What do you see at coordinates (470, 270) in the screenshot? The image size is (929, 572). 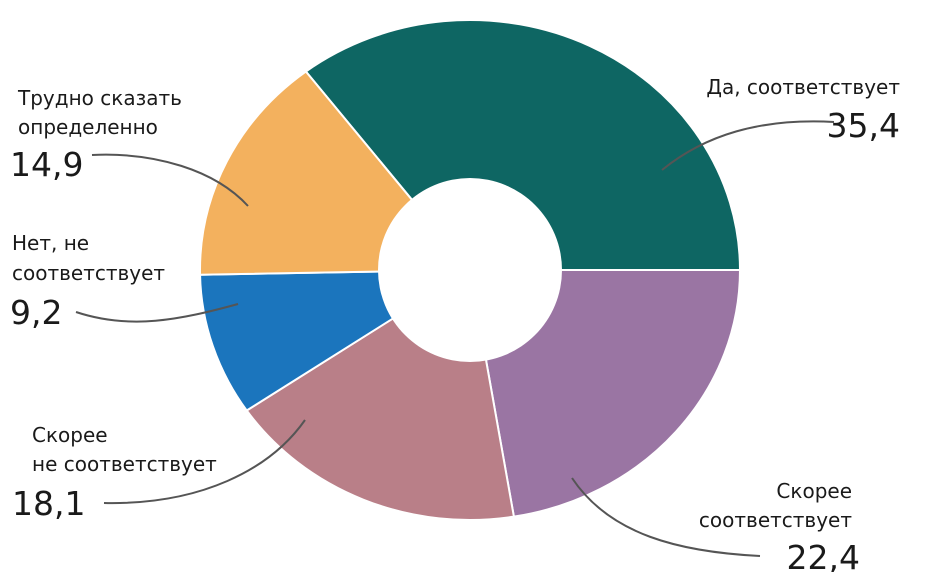 I see `donut-hole` at bounding box center [470, 270].